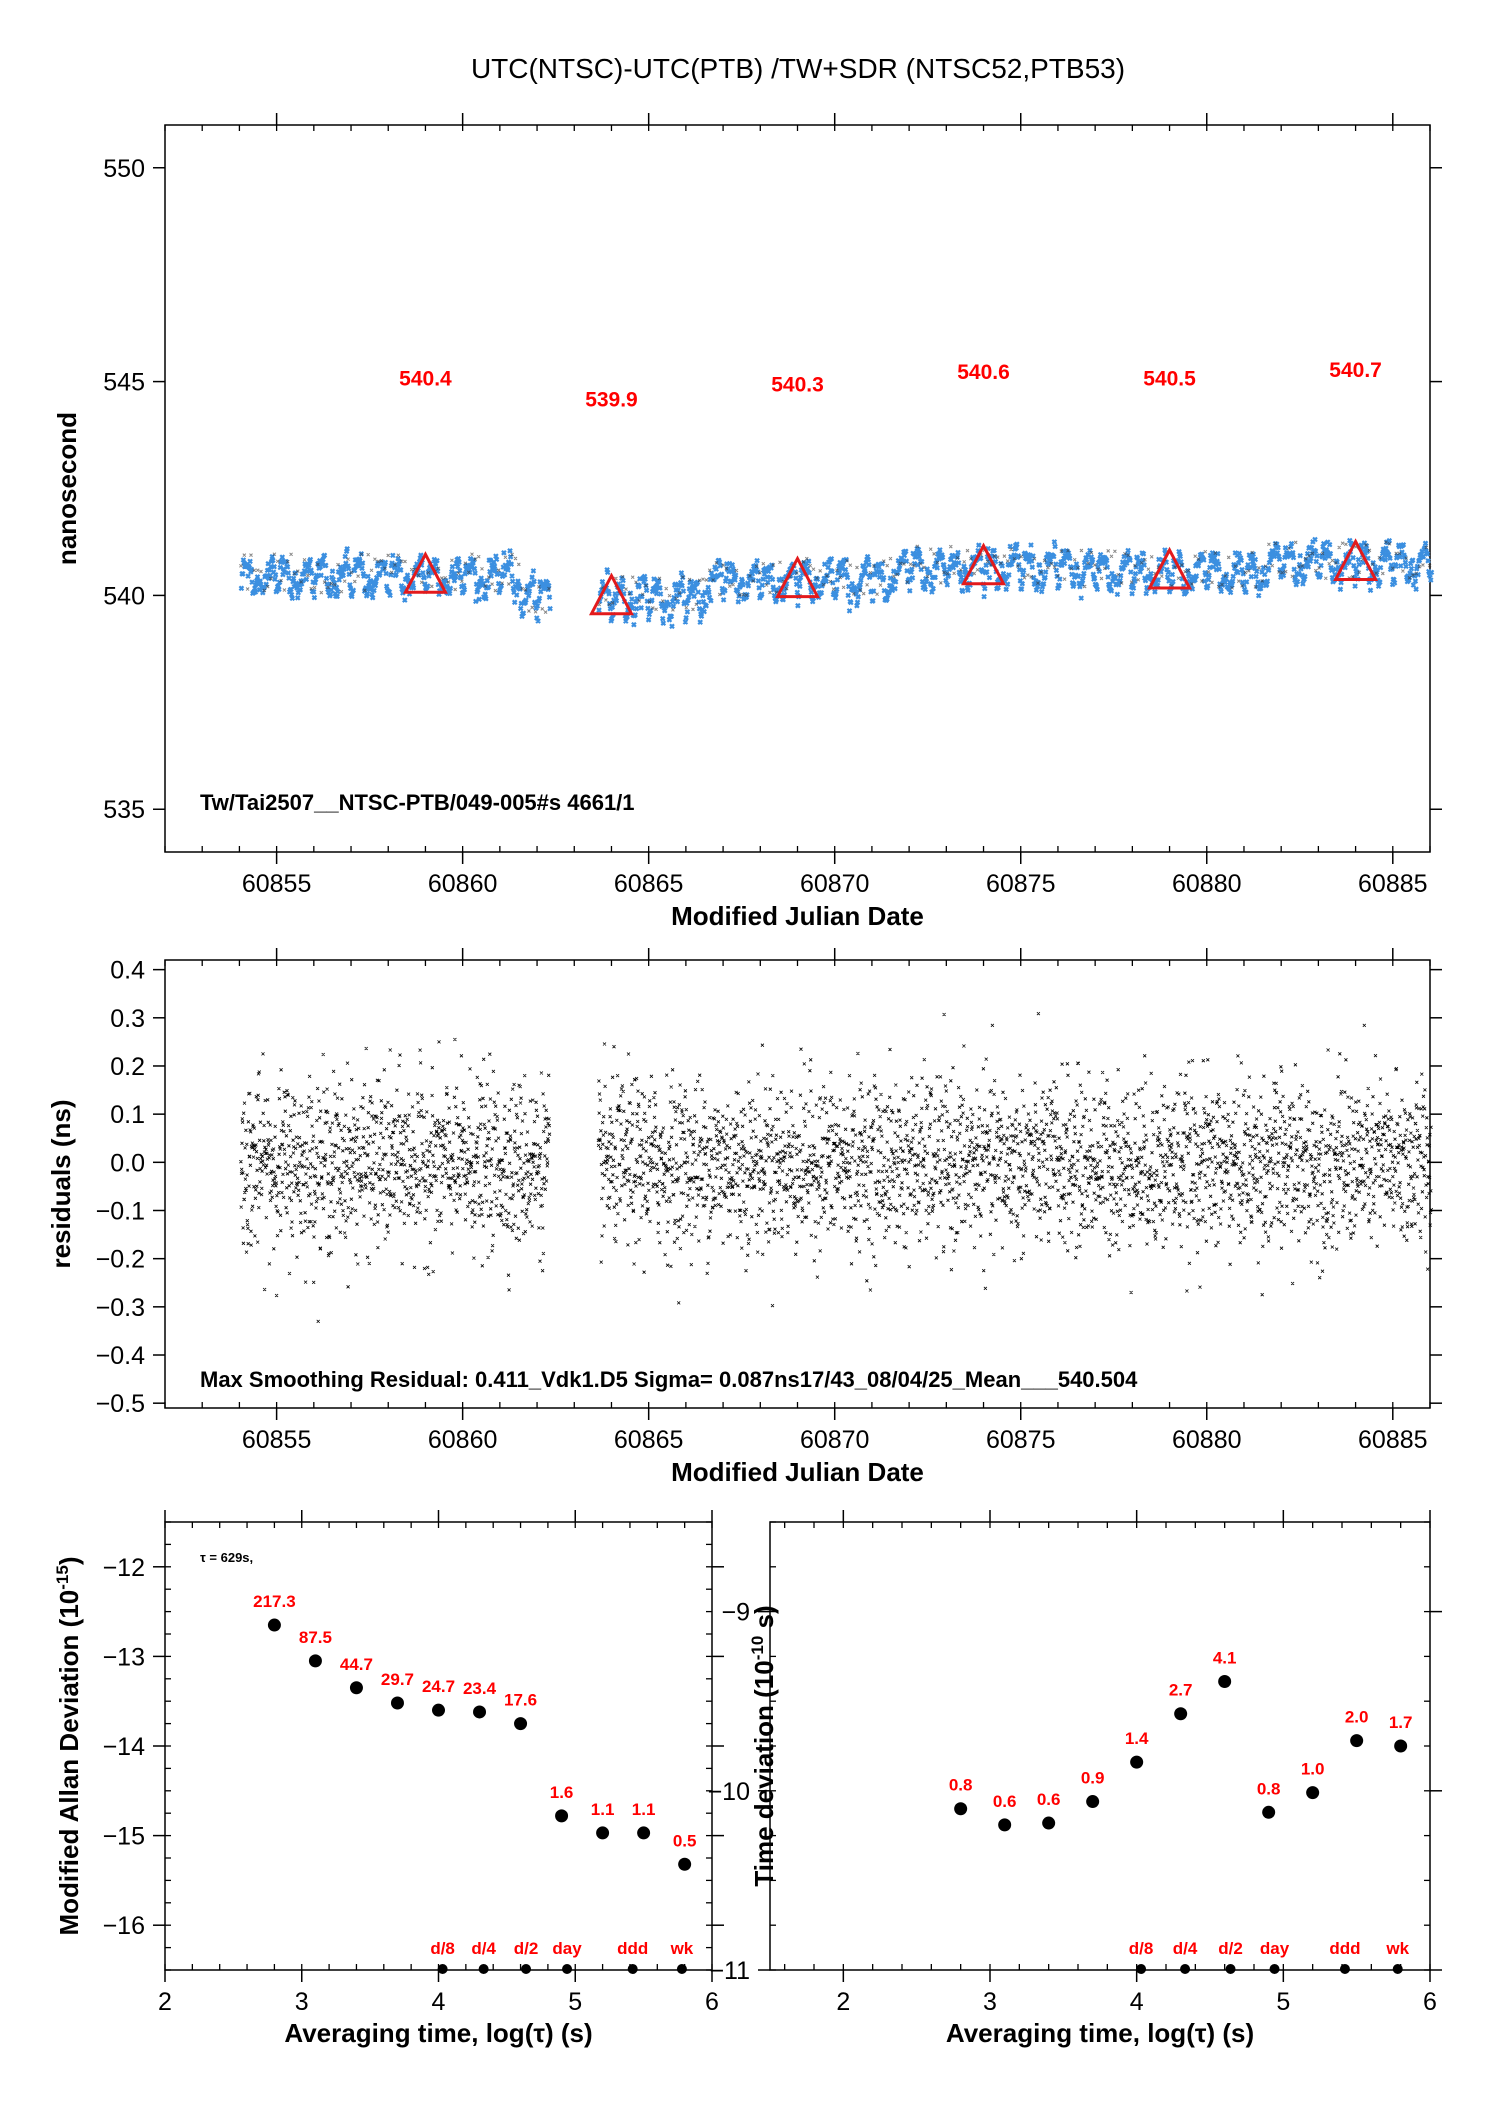 The height and width of the screenshot is (2105, 1488). What do you see at coordinates (1357, 1717) in the screenshot?
I see `deviation-point-label: 2.0` at bounding box center [1357, 1717].